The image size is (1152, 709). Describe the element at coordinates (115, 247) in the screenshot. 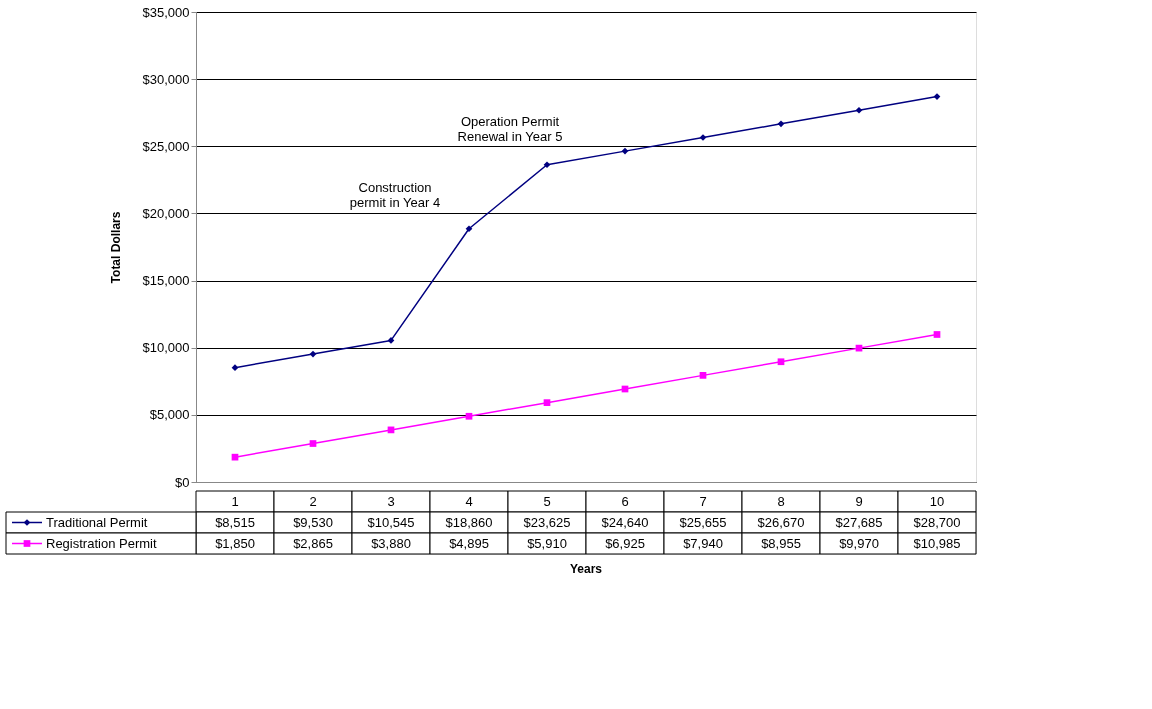

I see `y-axis-title: Total Dollars` at that location.